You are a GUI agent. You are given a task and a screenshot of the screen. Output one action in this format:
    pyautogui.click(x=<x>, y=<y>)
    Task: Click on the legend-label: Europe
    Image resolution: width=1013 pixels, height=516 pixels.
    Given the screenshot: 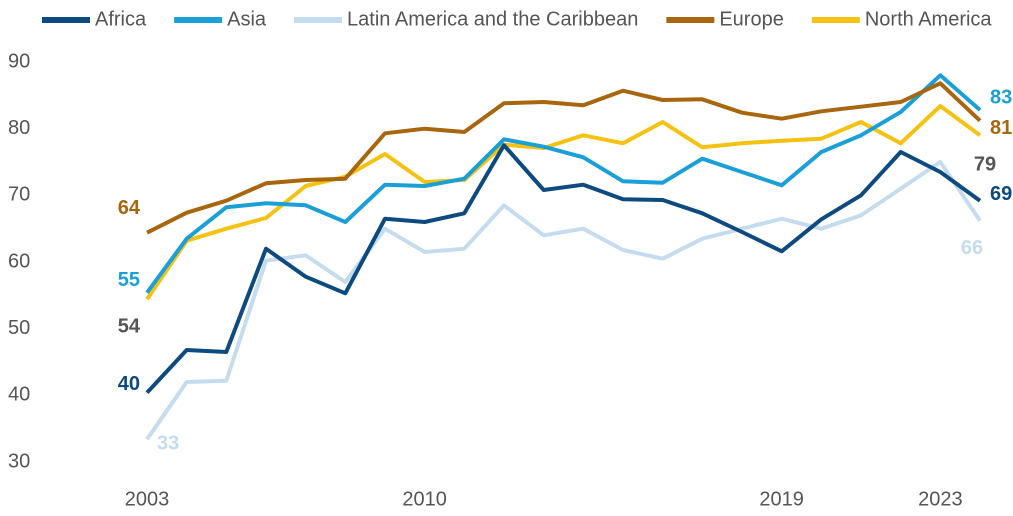 What is the action you would take?
    pyautogui.click(x=751, y=19)
    